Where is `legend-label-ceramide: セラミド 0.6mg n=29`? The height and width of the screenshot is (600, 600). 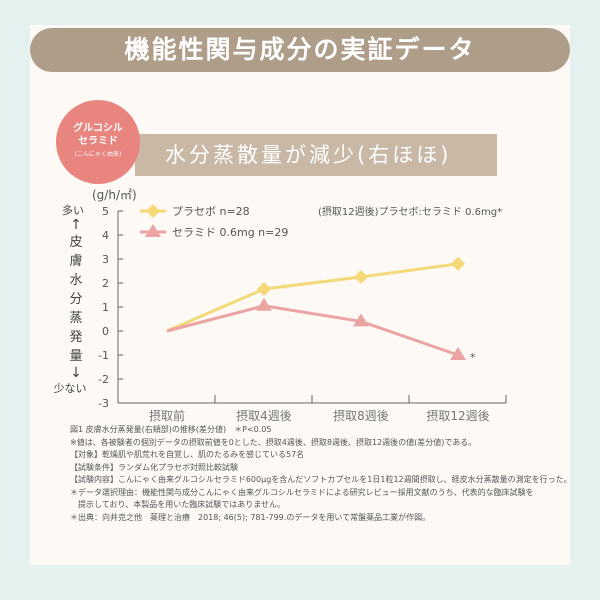
legend-label-ceramide: セラミド 0.6mg n=29 is located at coordinates (230, 232).